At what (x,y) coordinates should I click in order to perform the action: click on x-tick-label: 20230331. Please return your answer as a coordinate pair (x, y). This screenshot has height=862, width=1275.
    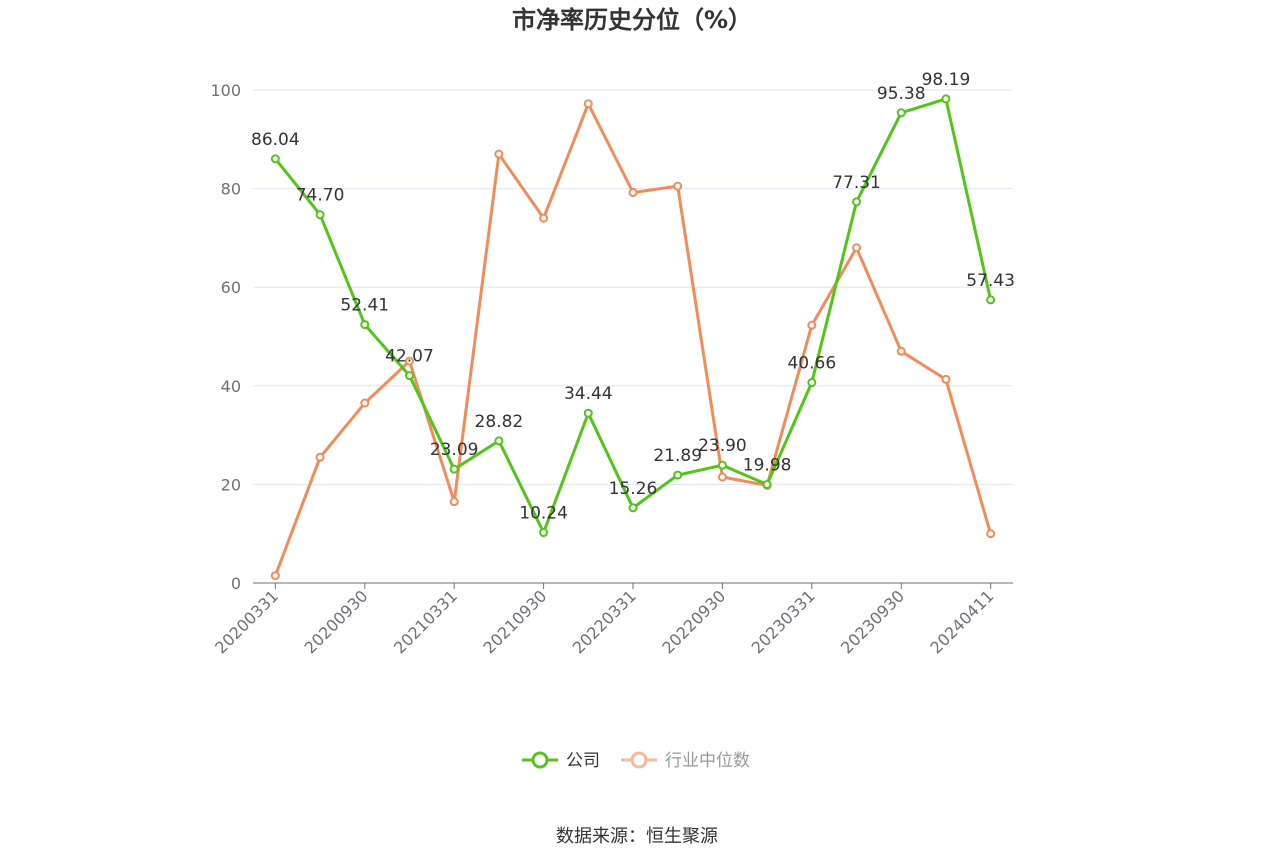
    Looking at the image, I should click on (783, 621).